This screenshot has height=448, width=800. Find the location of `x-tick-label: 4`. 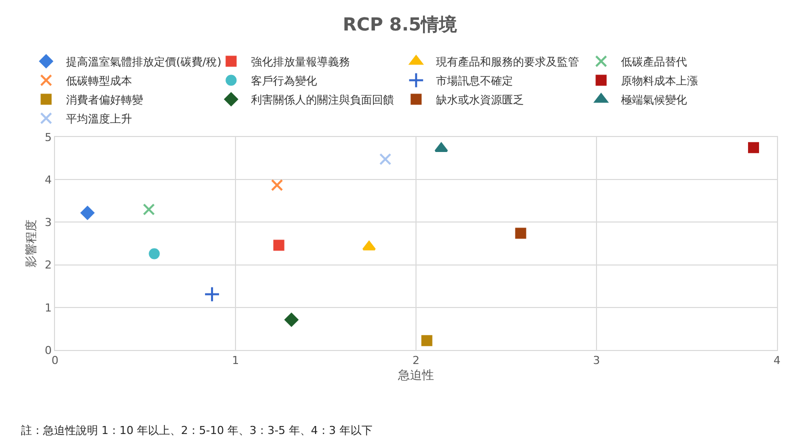

x-tick-label: 4 is located at coordinates (777, 361).